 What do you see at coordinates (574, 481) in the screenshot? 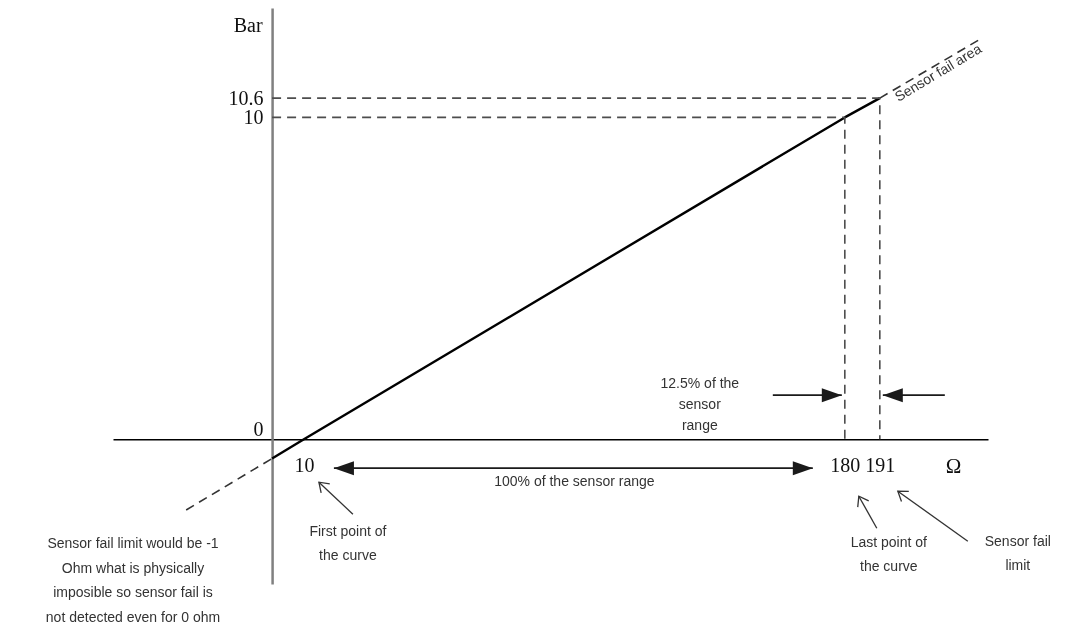
I see `annotation: 100% of the sensor range` at bounding box center [574, 481].